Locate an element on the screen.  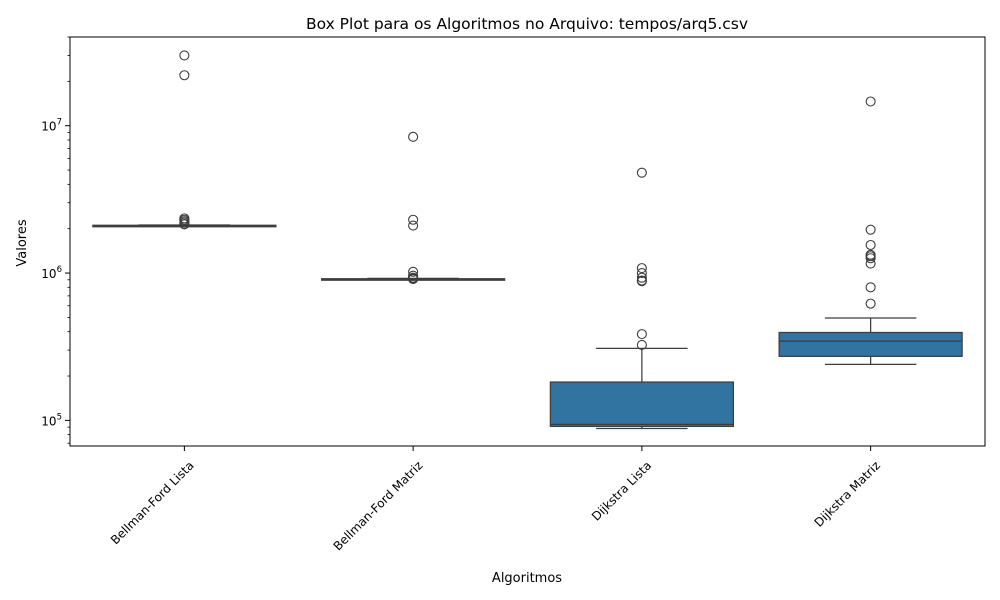
y-tick-label: 10⁶ is located at coordinates (51, 273).